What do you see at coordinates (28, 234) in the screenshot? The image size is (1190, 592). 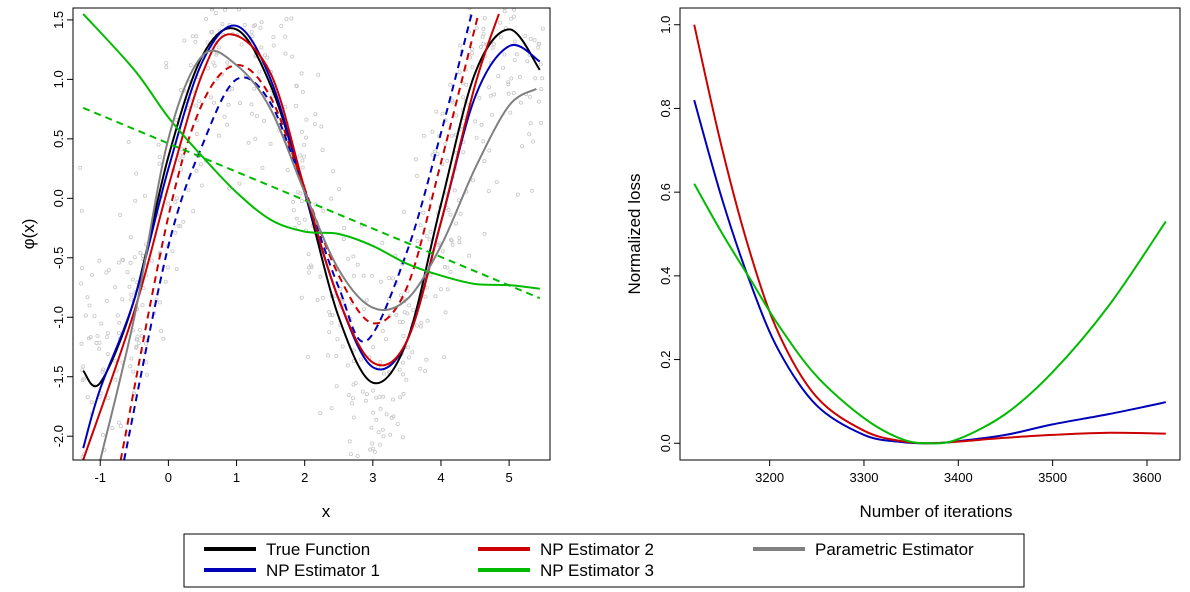 I see `left-y-axis-title: φ(x)` at bounding box center [28, 234].